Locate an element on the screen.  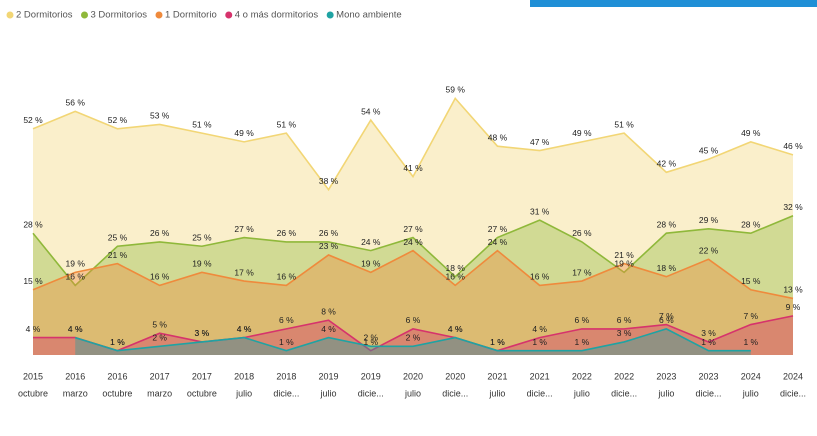
data-label: 22 % is located at coordinates (709, 251).